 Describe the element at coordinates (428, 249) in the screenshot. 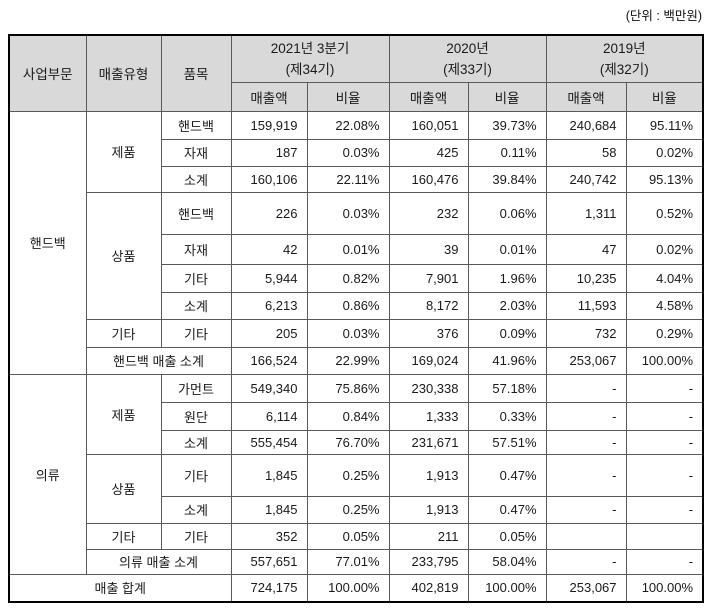

I see `value-cell: 39` at that location.